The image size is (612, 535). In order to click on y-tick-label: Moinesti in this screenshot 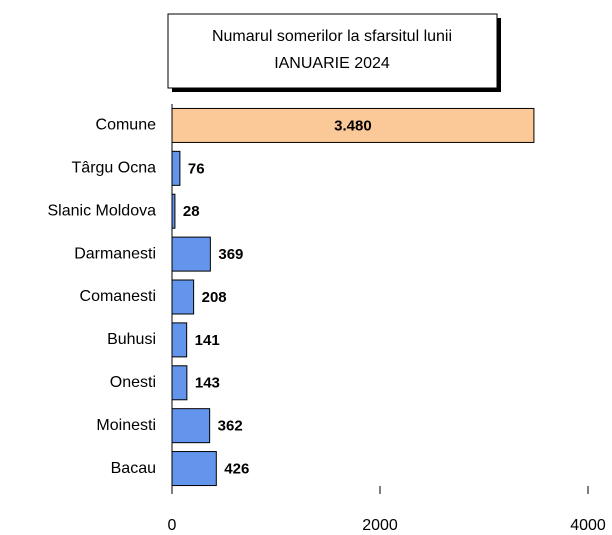, I will do `click(126, 425)`.